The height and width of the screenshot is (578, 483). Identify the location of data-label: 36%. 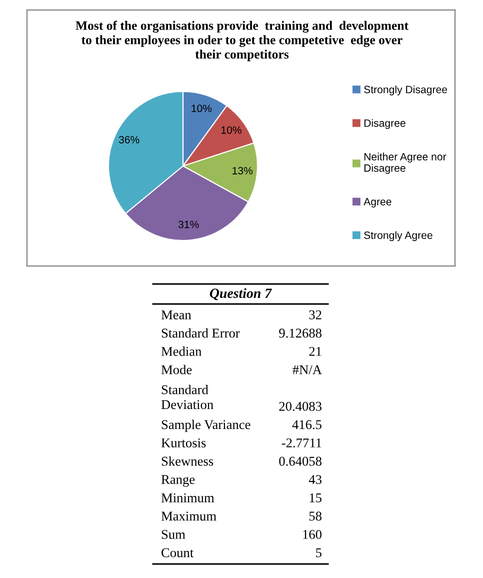
(129, 140).